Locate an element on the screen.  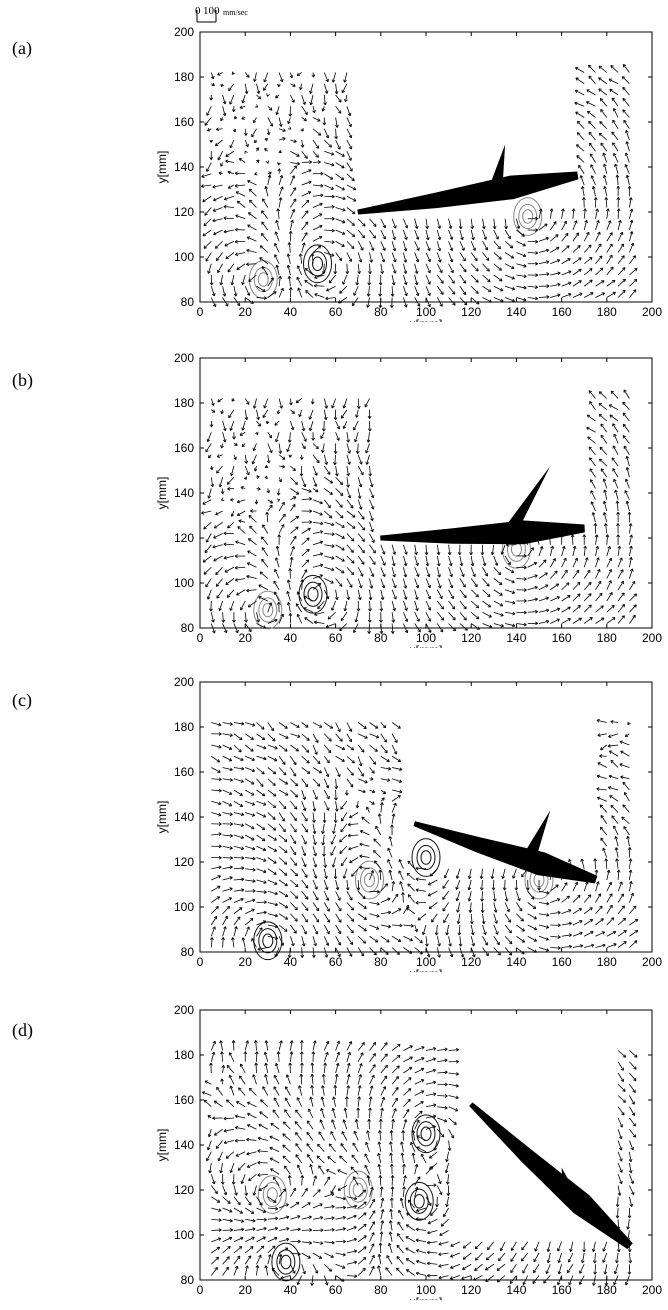
x-tick-label: 200 is located at coordinates (652, 1290).